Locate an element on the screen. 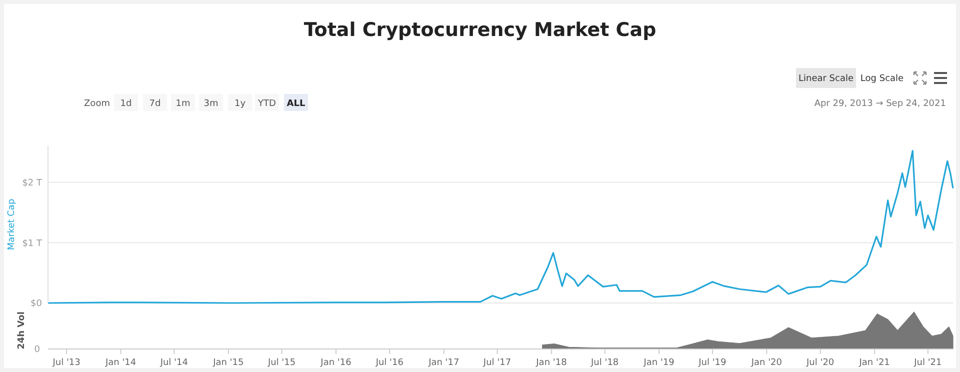 The image size is (960, 372). text: 3m is located at coordinates (211, 104).